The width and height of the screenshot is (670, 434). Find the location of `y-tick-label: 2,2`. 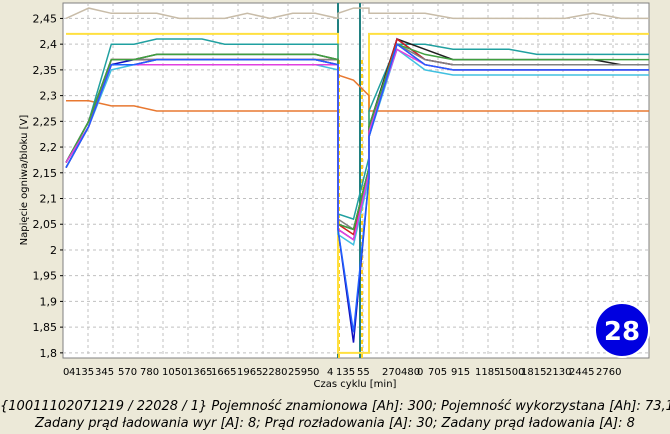

y-tick-label: 2,2 is located at coordinates (49, 147).